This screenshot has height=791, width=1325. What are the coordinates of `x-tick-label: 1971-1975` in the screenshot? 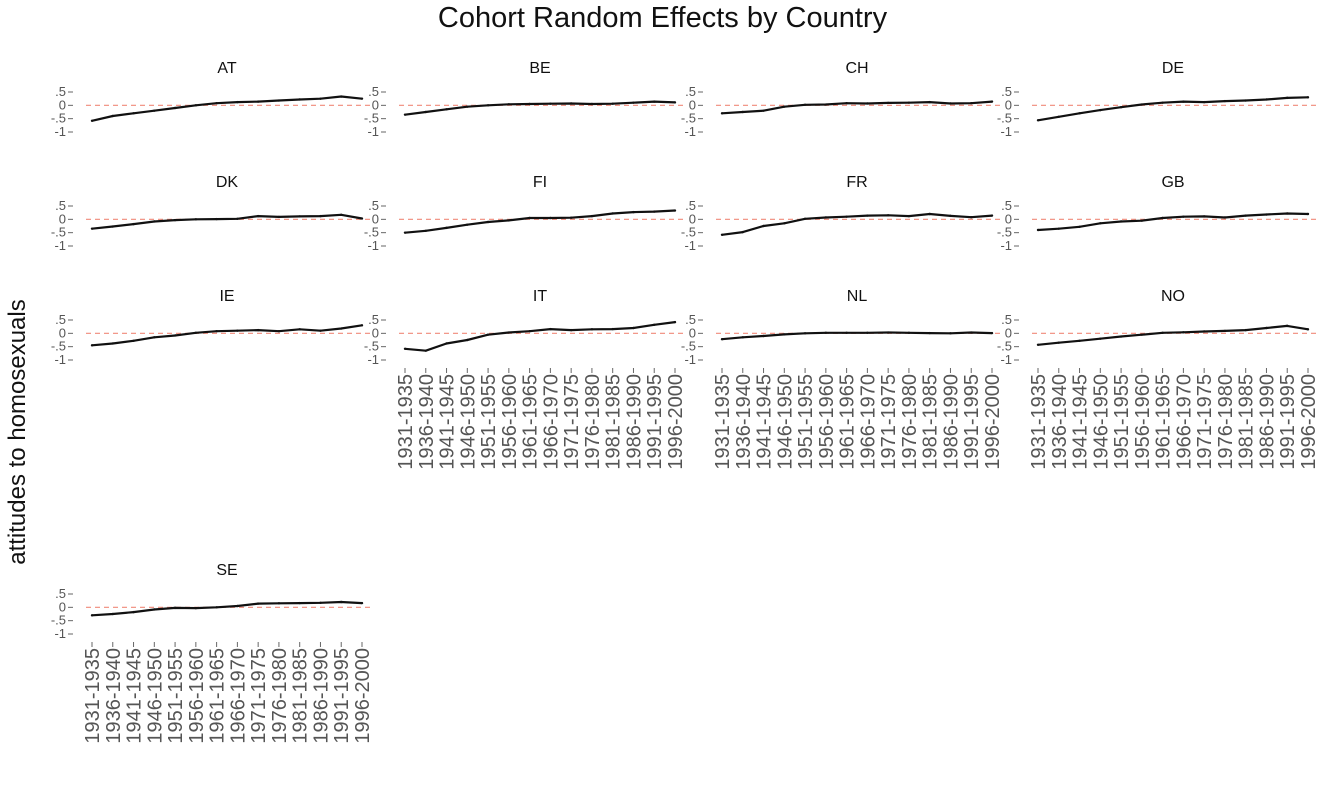 It's located at (1205, 422).